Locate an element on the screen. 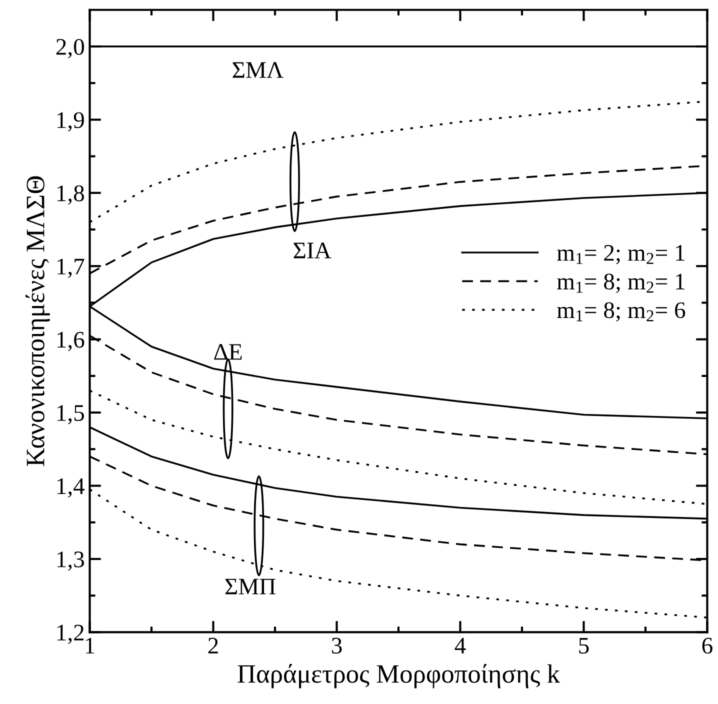 Image resolution: width=718 pixels, height=704 pixels. y-tick-label: 1,7 is located at coordinates (70, 268).